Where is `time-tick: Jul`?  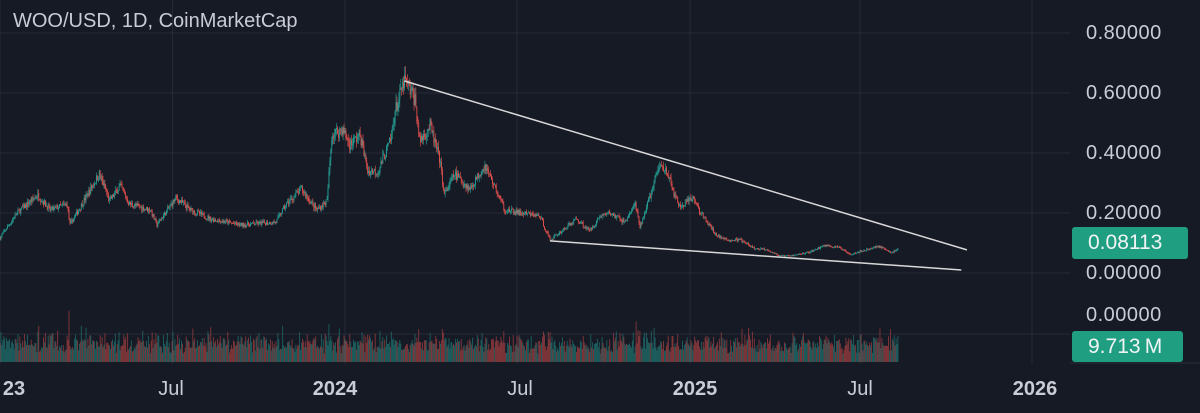
time-tick: Jul is located at coordinates (860, 389).